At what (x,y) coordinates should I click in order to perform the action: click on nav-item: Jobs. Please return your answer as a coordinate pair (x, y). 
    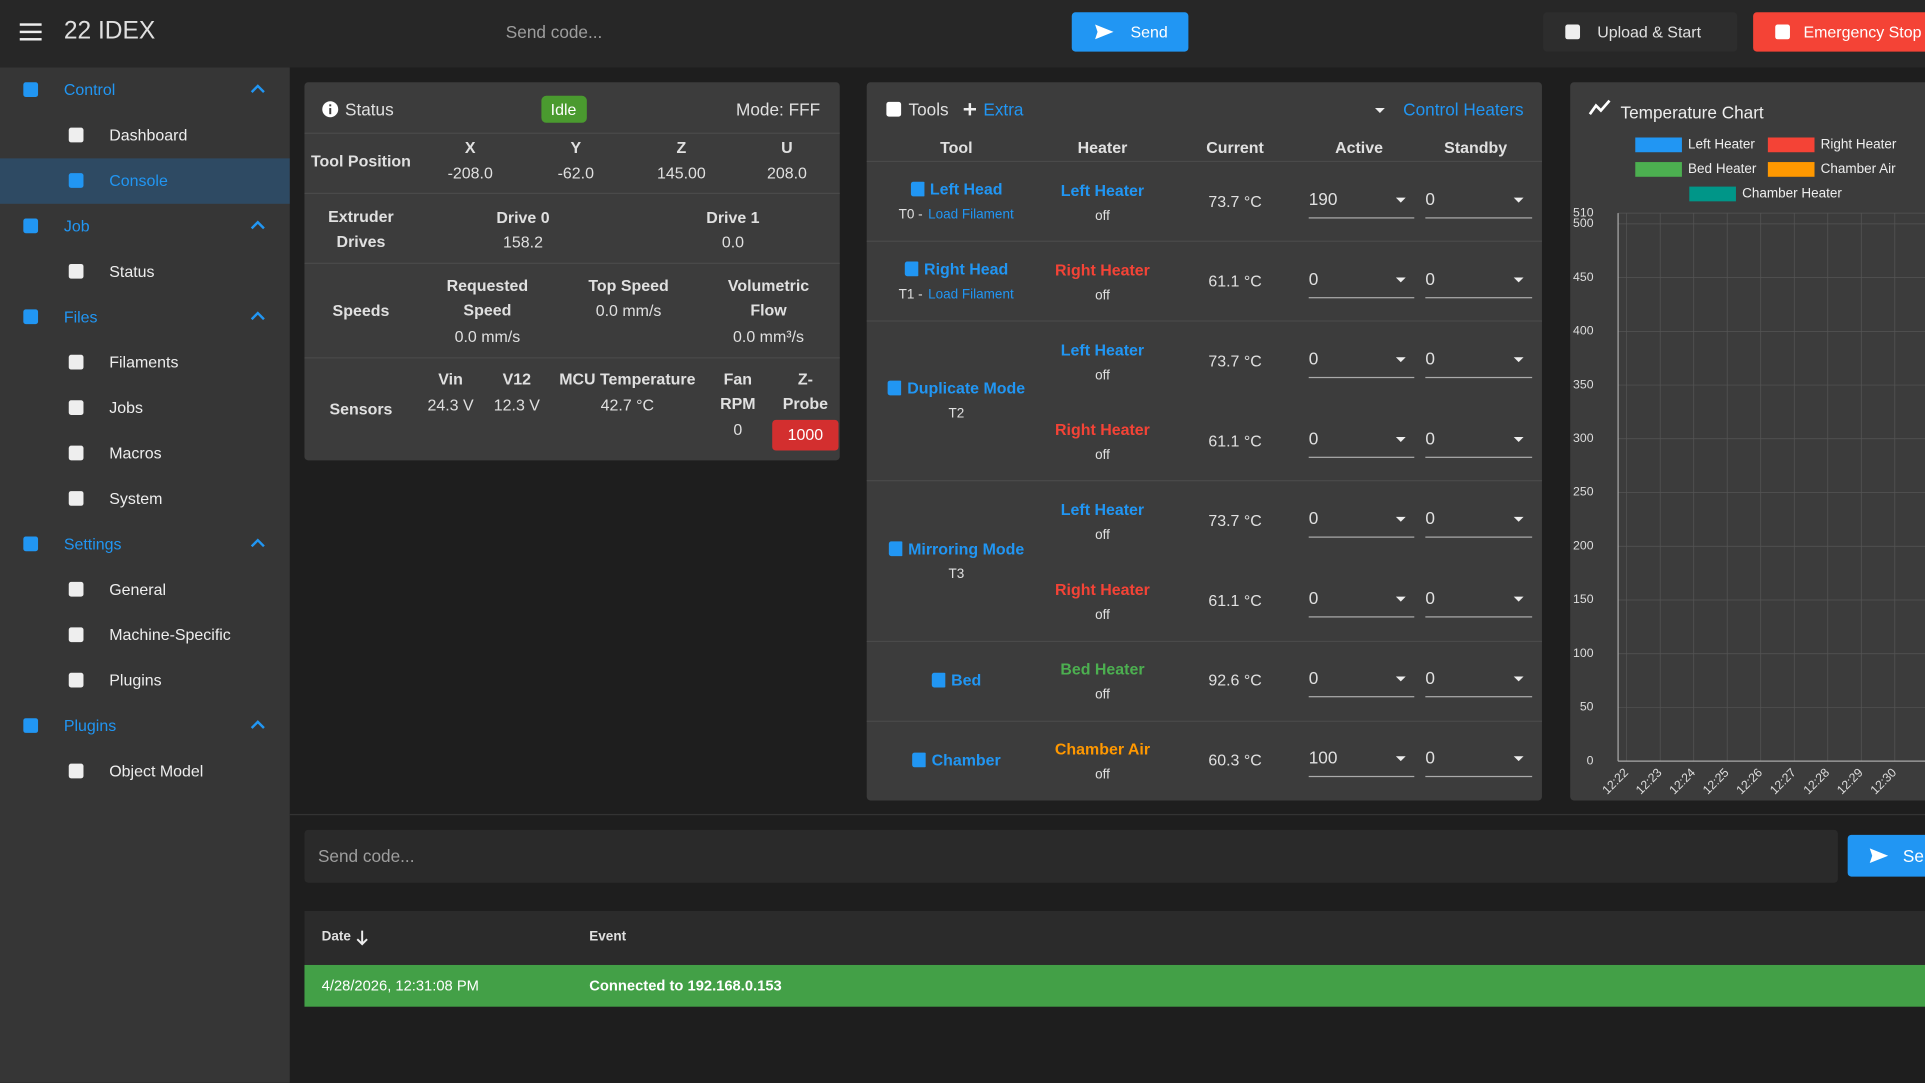
    Looking at the image, I should click on (126, 407).